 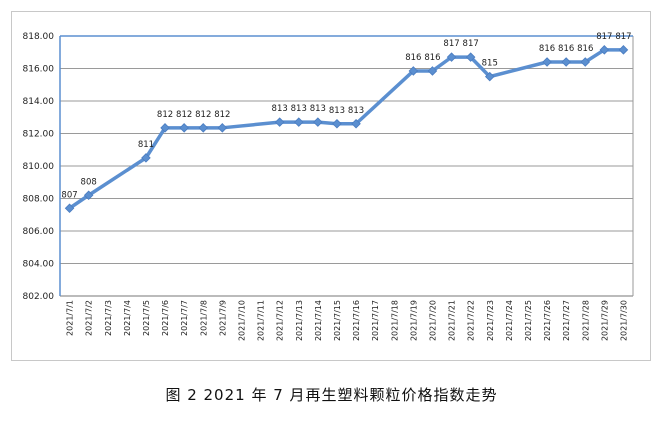 What do you see at coordinates (528, 320) in the screenshot?
I see `x-tick-label: 2021/7/25` at bounding box center [528, 320].